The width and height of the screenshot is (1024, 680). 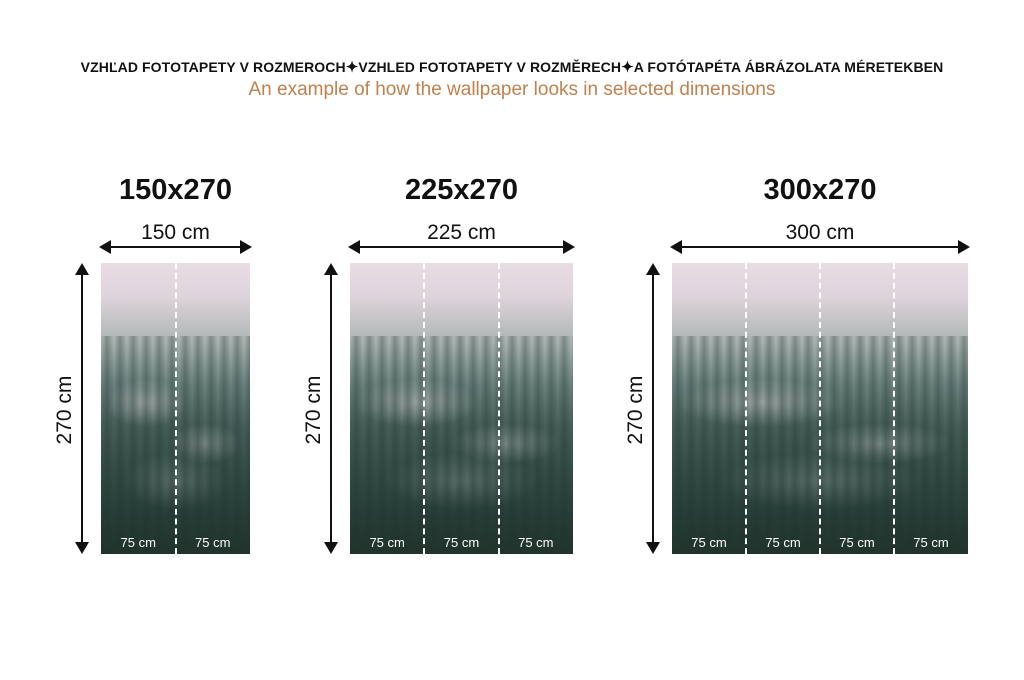 I want to click on title-cz: VZHLED FOTOTAPETY V ROZMĚRECH, so click(x=490, y=67).